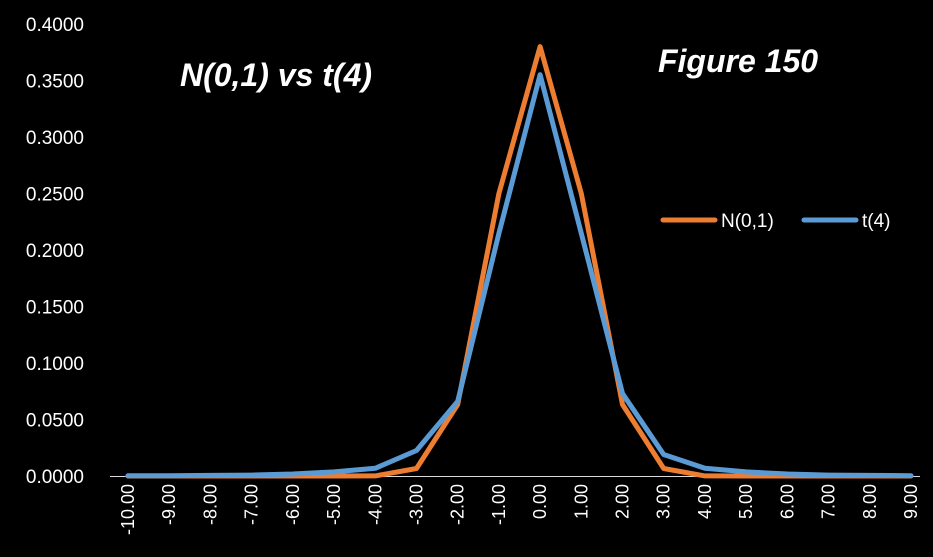 This screenshot has width=933, height=557. Describe the element at coordinates (416, 504) in the screenshot. I see `x-tick-label: -3.00` at that location.